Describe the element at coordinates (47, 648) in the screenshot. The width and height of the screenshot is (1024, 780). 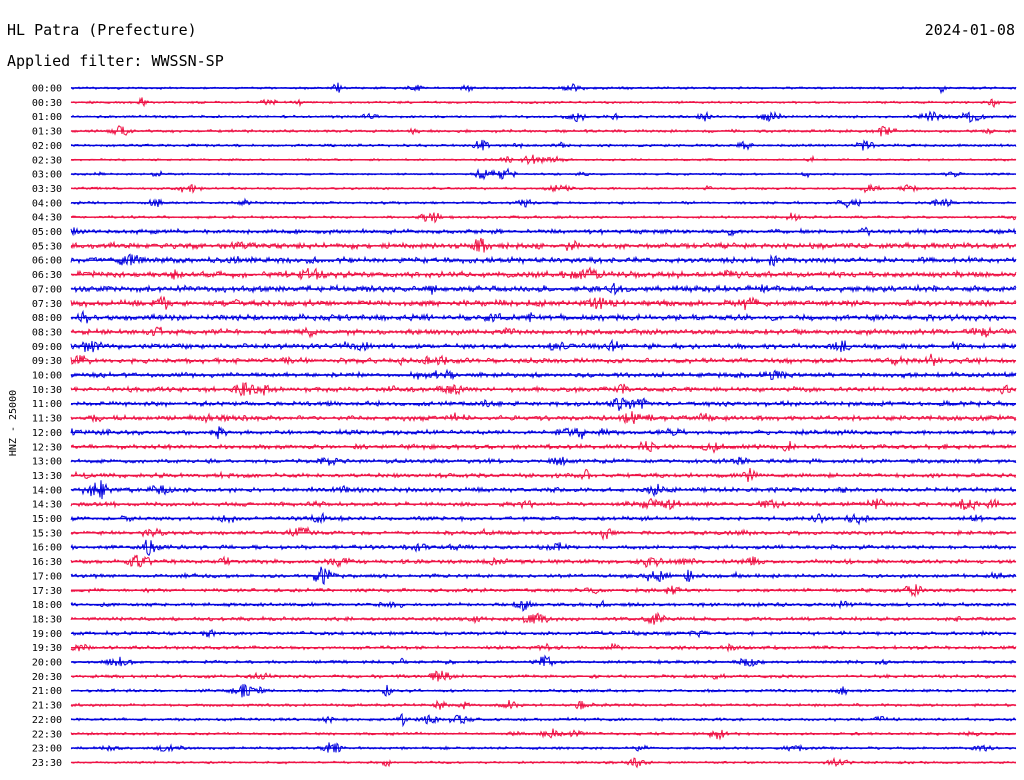
I see `row-time-label: 19:30` at that location.